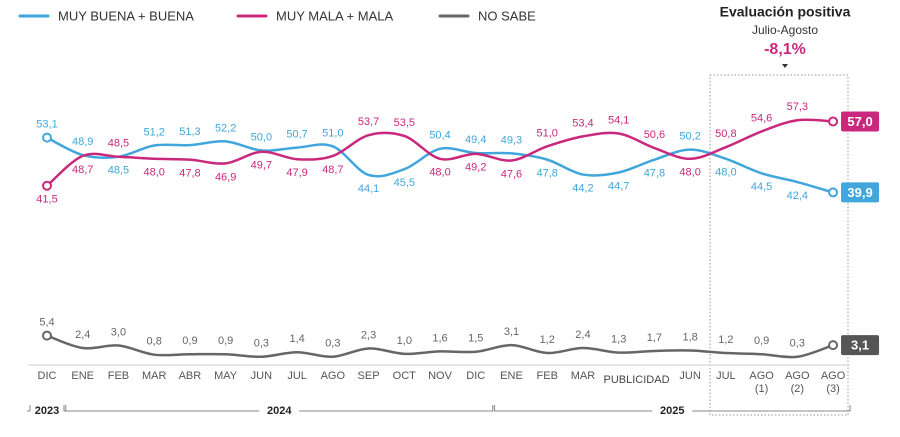  What do you see at coordinates (618, 340) in the screenshot?
I see `value-label: 1,3` at bounding box center [618, 340].